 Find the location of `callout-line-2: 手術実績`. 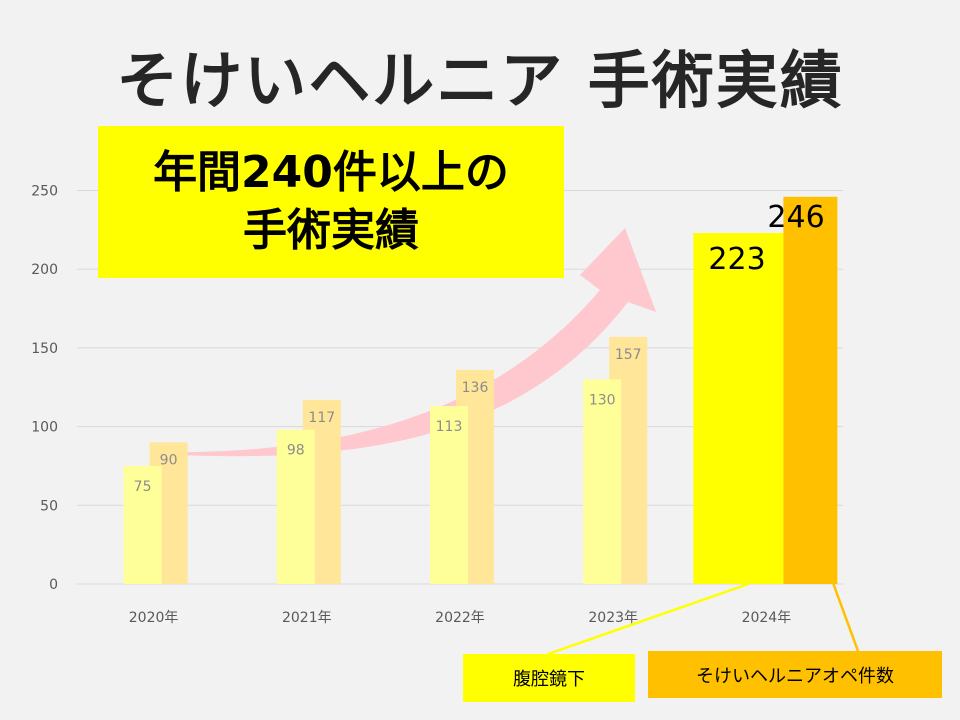

callout-line-2: 手術実績 is located at coordinates (331, 230).